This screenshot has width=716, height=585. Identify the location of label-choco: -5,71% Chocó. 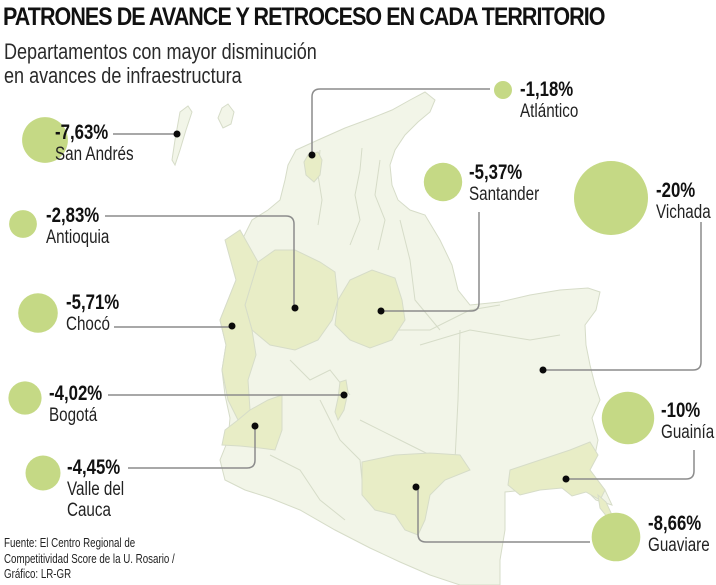
(93, 313).